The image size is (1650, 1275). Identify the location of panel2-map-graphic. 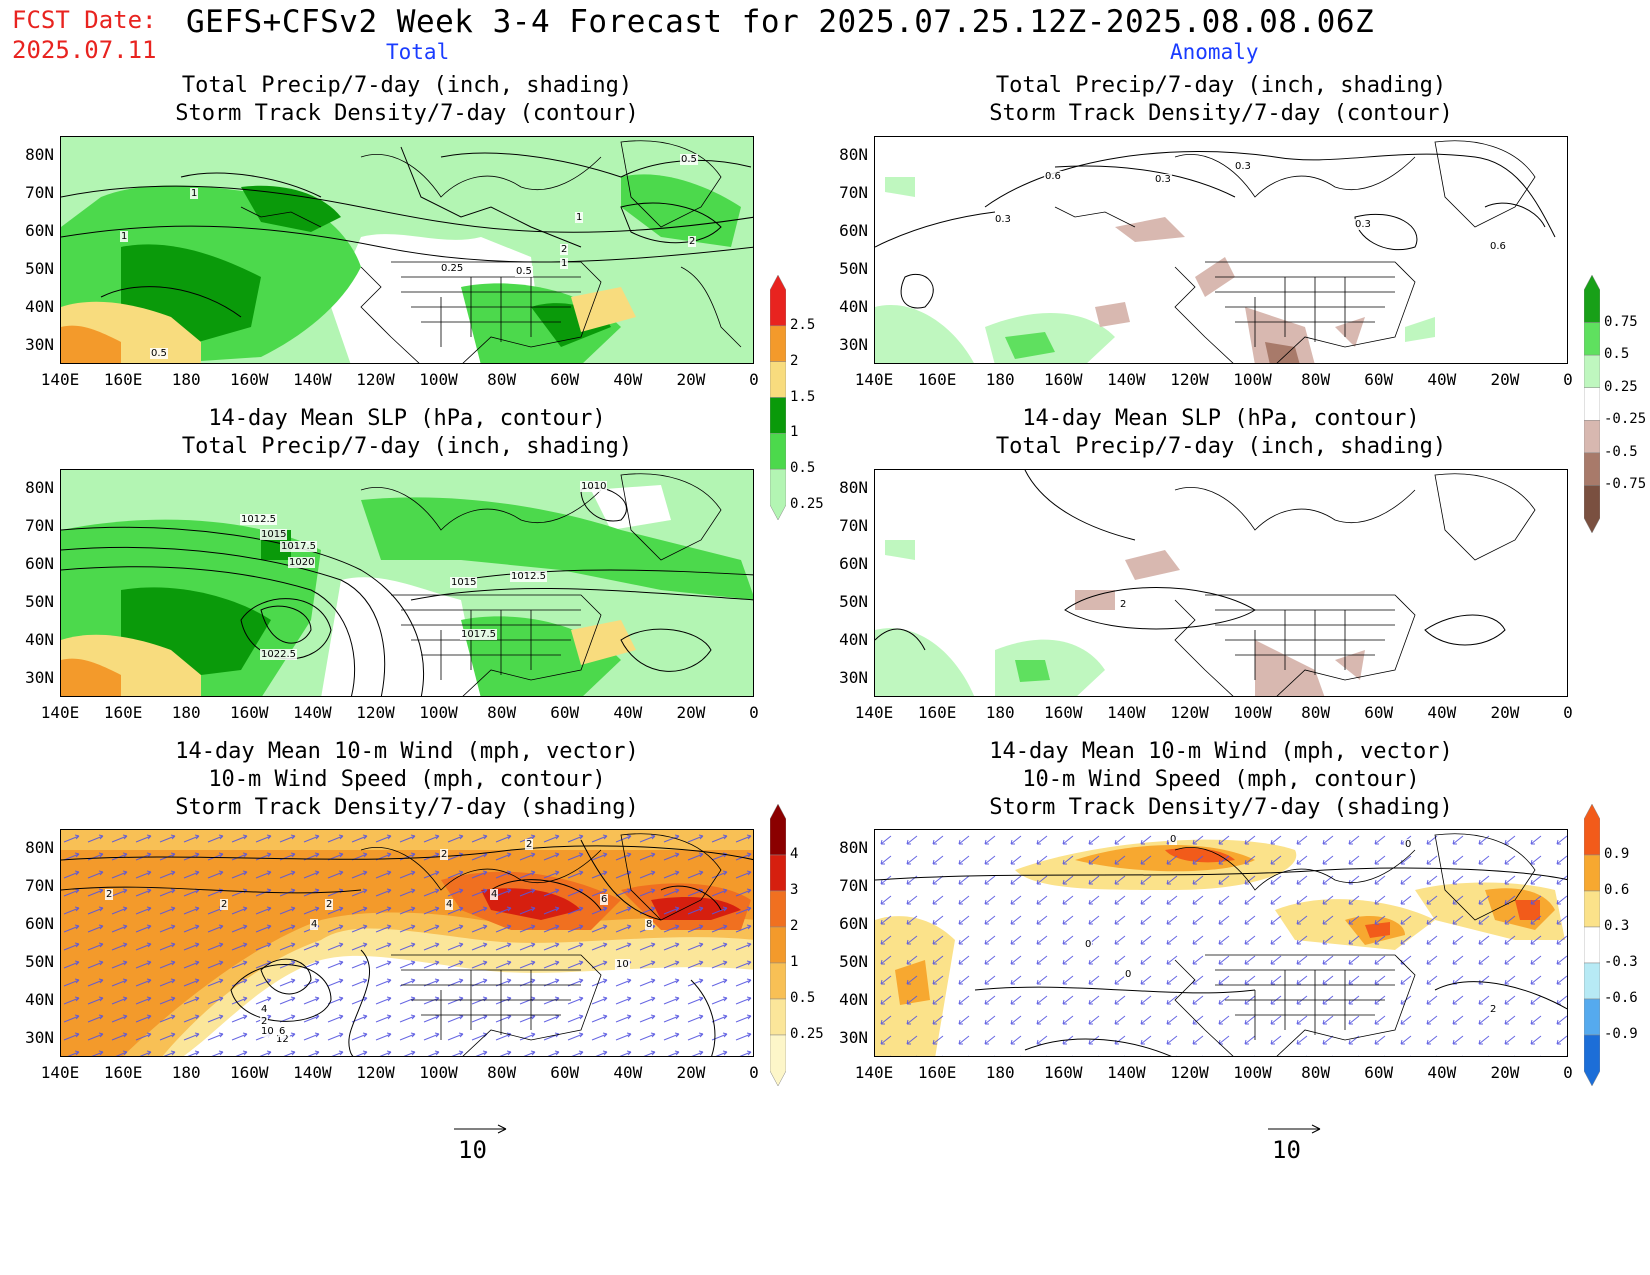
(1221, 250).